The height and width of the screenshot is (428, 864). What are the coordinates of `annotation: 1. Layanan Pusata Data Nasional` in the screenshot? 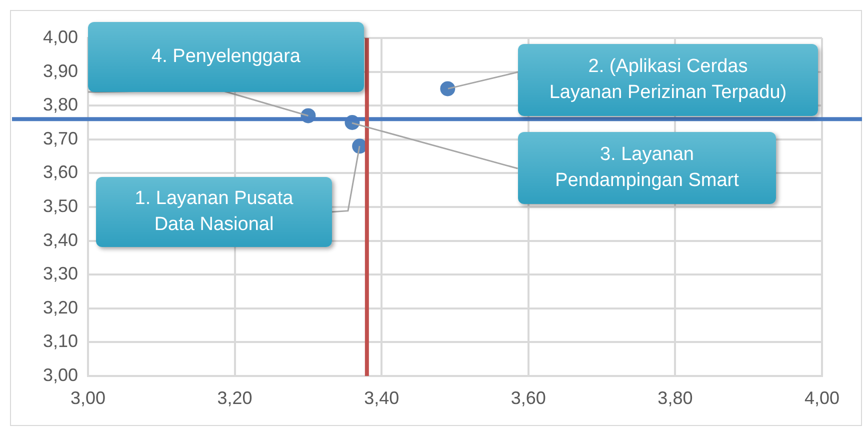 It's located at (214, 211).